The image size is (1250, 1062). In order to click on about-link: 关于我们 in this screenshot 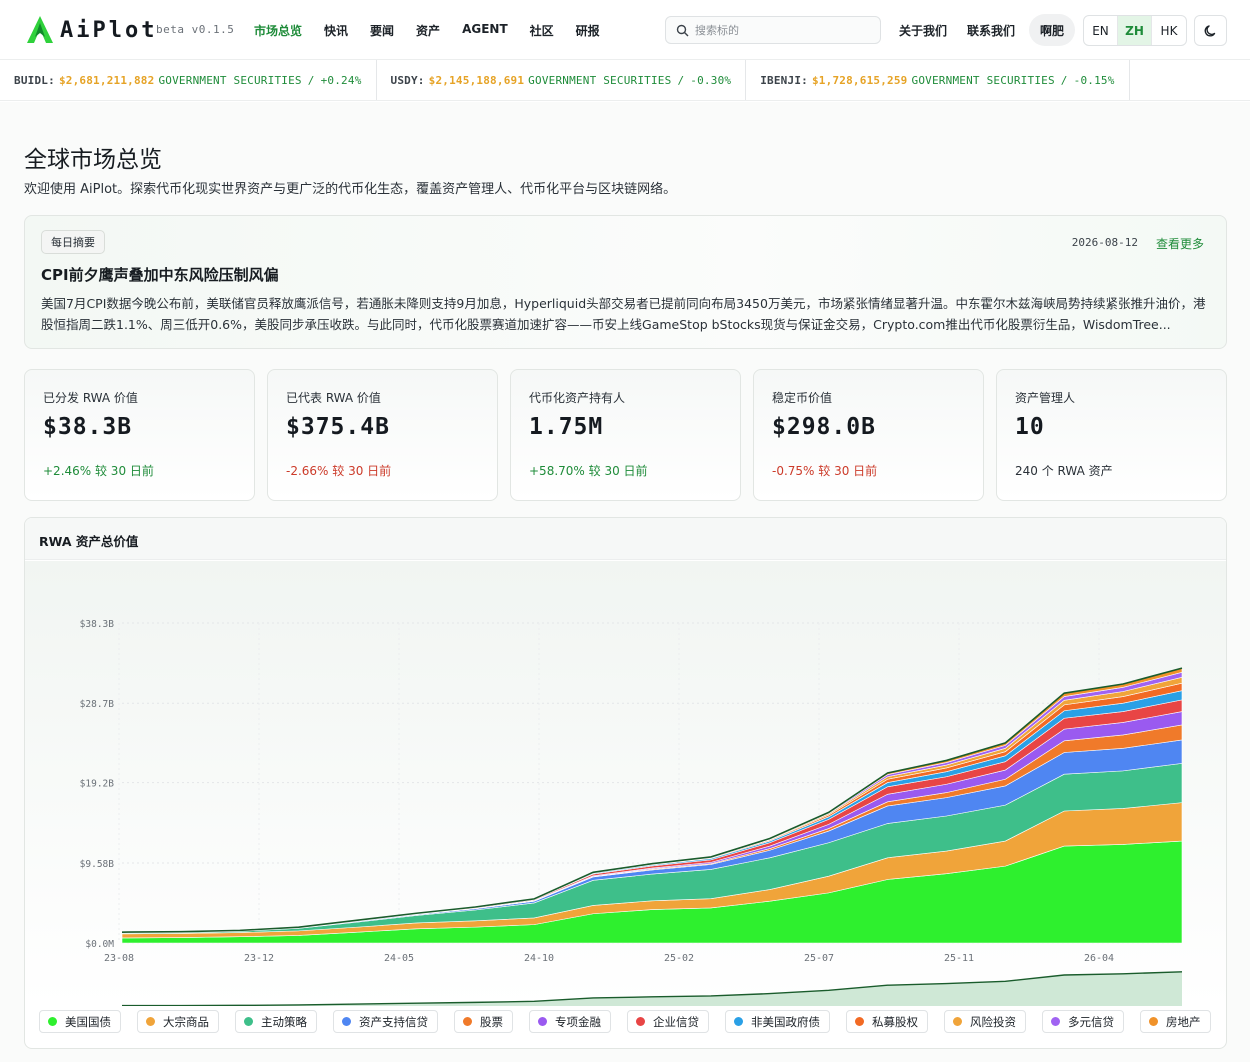, I will do `click(923, 31)`.